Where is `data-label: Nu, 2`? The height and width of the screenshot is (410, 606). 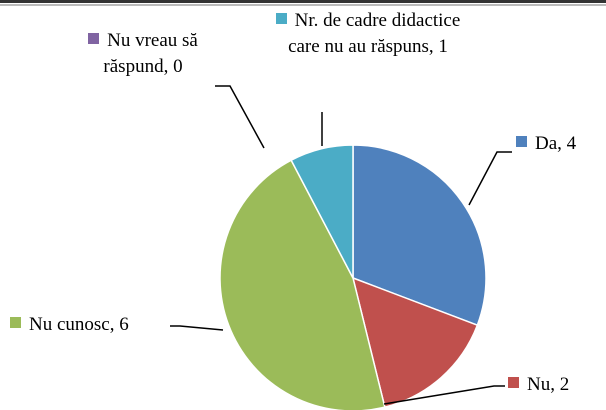
data-label: Nu, 2 is located at coordinates (553, 385).